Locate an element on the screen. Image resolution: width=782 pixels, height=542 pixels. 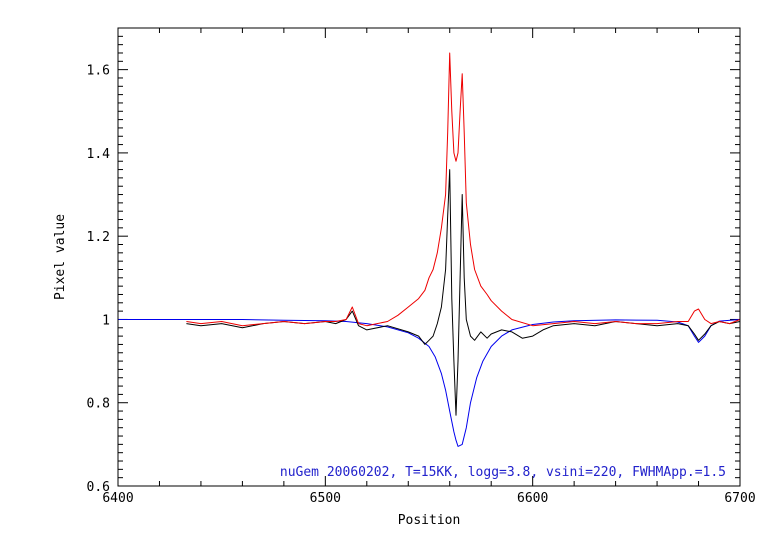
y-tick-label: 0.6 is located at coordinates (98, 487).